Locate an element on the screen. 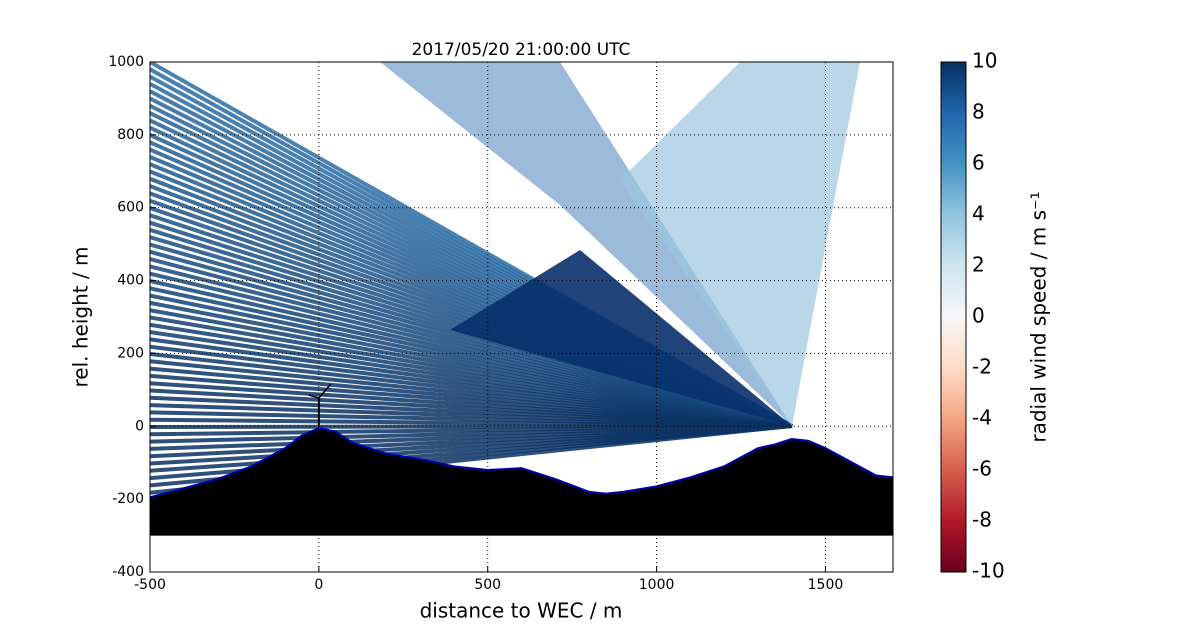  terrain-area is located at coordinates (521, 482).